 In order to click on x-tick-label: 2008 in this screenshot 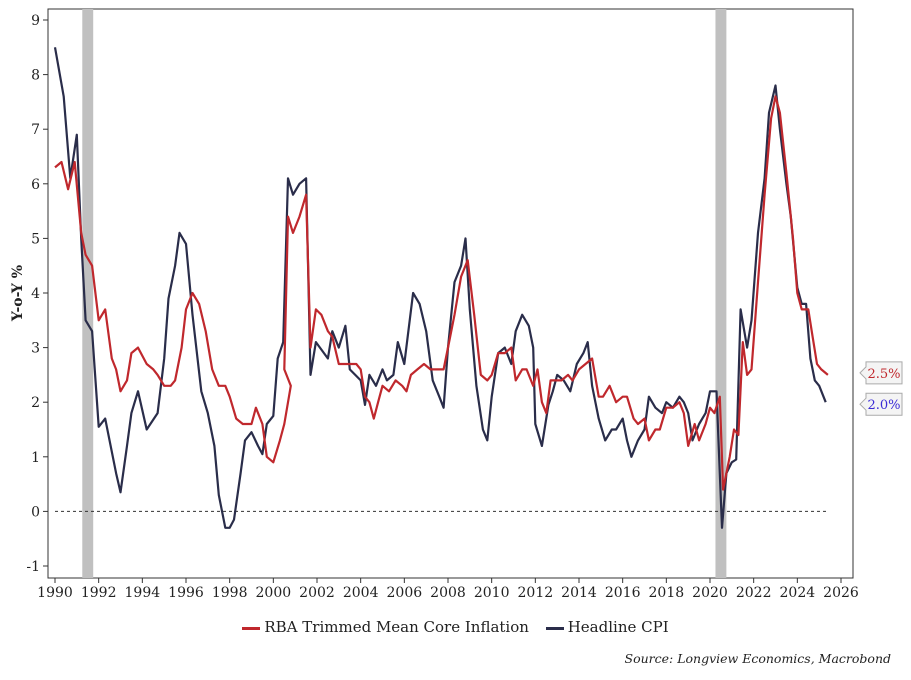, I will do `click(448, 593)`.